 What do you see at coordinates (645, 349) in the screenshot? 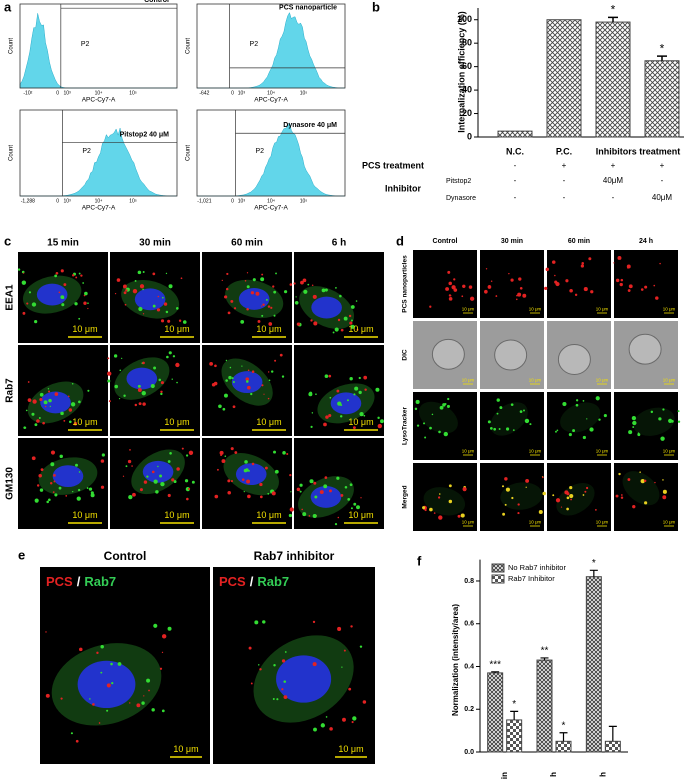
I see `cell-outline` at bounding box center [645, 349].